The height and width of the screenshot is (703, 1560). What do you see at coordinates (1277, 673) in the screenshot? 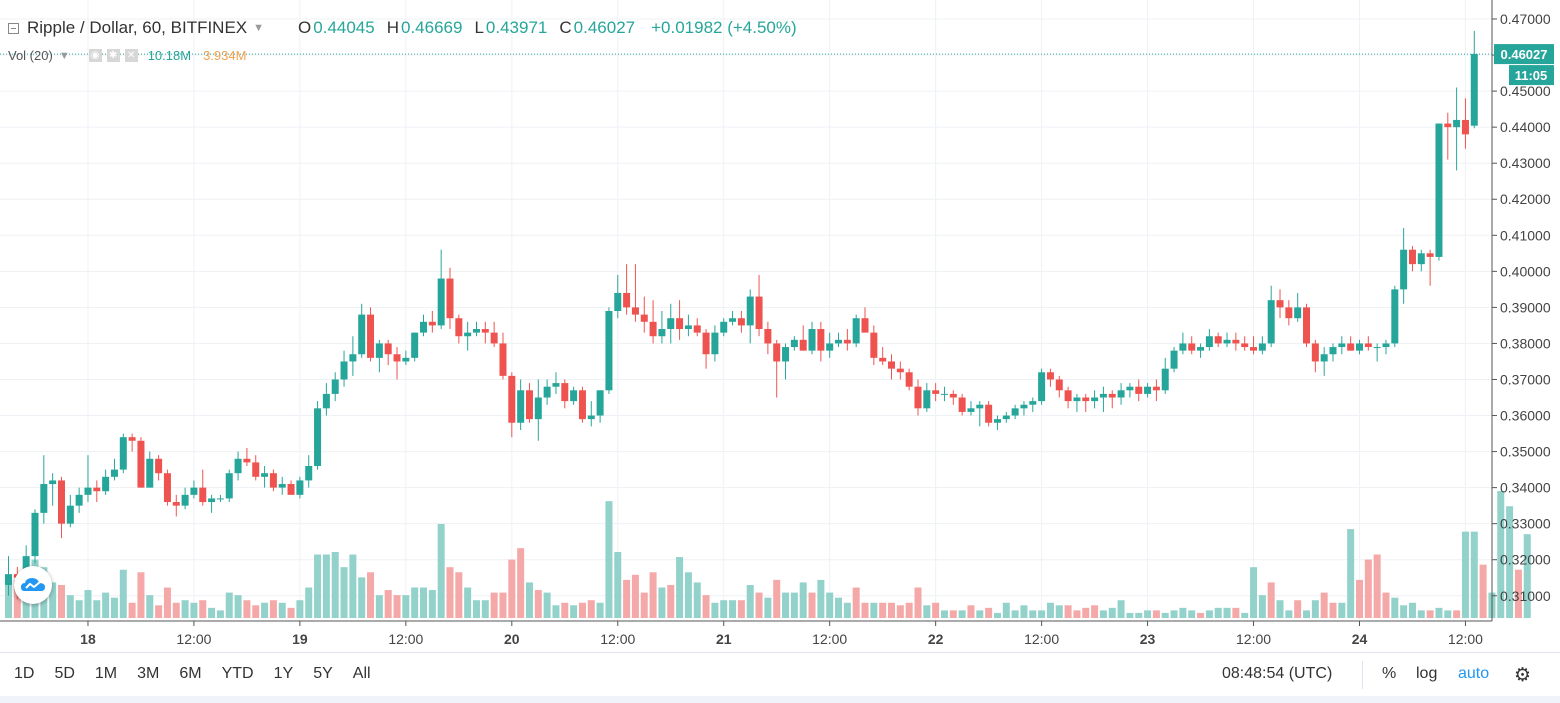
I see `utc-clock: 08:48:54 (UTC)` at bounding box center [1277, 673].